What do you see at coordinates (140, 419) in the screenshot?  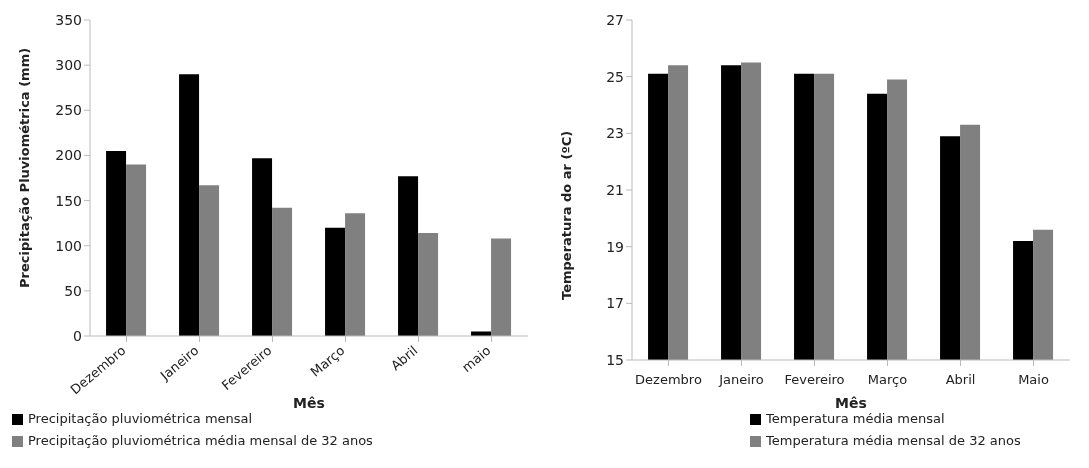 I see `legend-label: Precipitação pluviométrica mensal` at bounding box center [140, 419].